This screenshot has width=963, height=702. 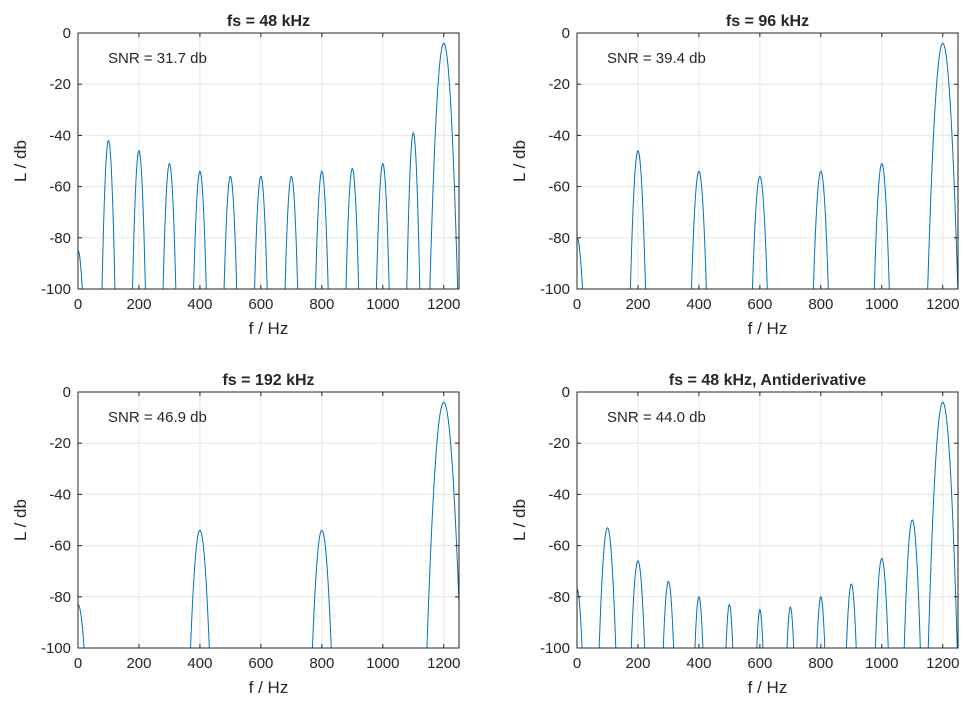 I want to click on chart-title: fs = 48 kHz, Antiderivative, so click(x=767, y=380).